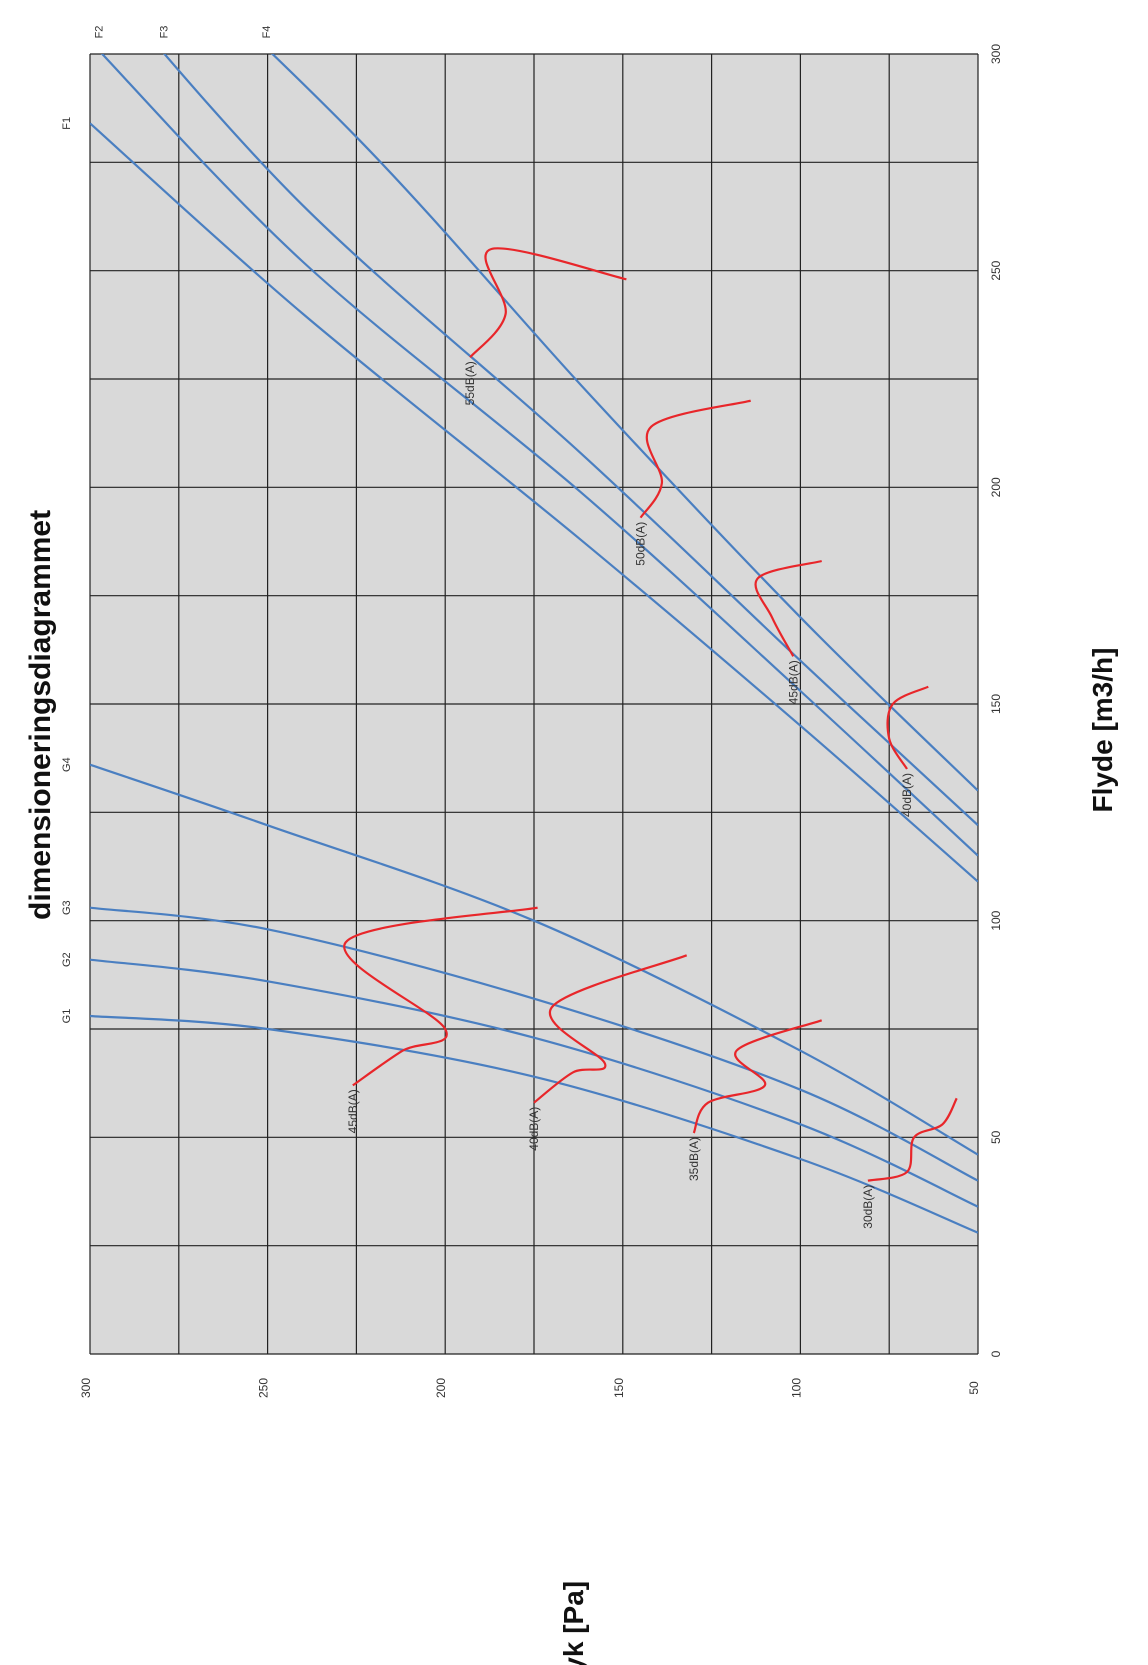 Image resolution: width=1148 pixels, height=1665 pixels. What do you see at coordinates (67, 959) in the screenshot?
I see `fan-label-g2: G2` at bounding box center [67, 959].